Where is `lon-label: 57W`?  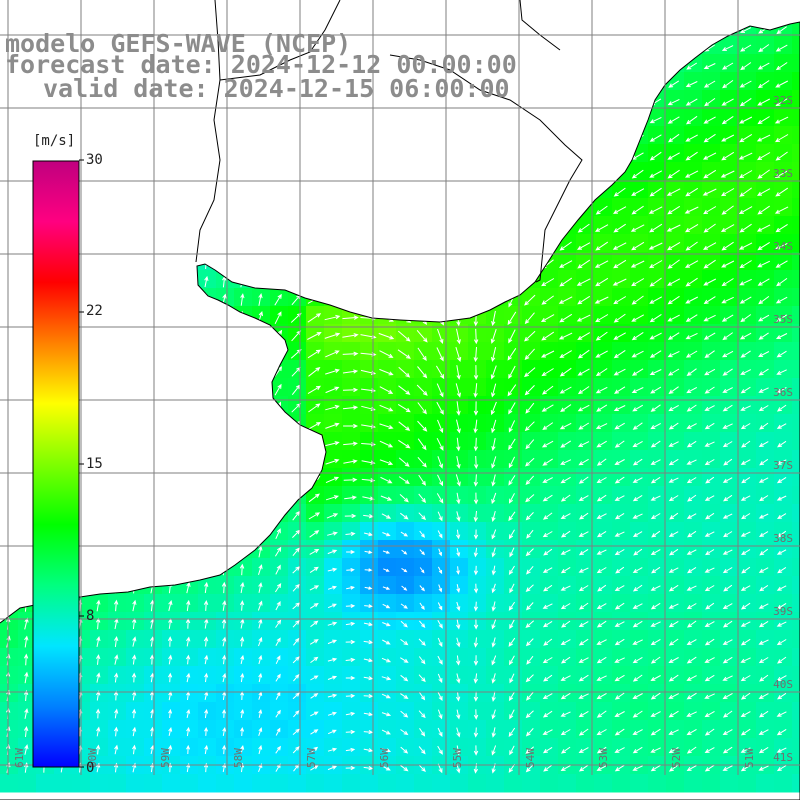 lon-label: 57W is located at coordinates (311, 758).